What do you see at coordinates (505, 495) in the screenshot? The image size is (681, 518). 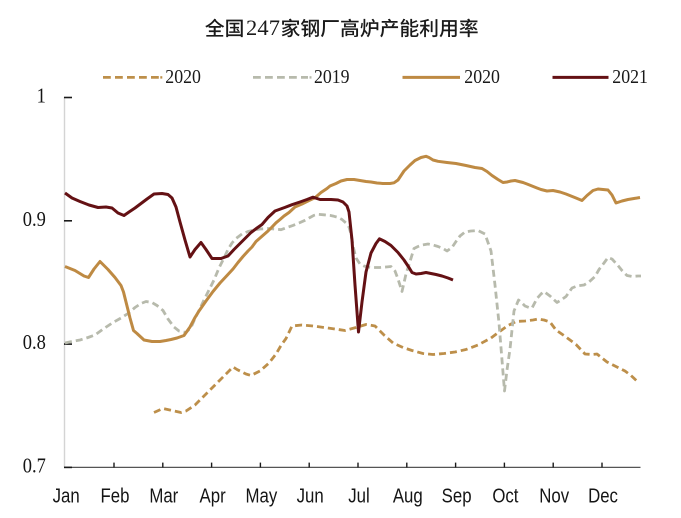 I see `svg-text: Oct` at bounding box center [505, 495].